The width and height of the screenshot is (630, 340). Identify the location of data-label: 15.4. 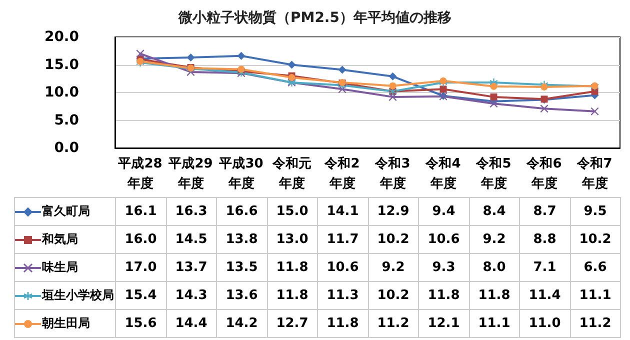
(141, 296).